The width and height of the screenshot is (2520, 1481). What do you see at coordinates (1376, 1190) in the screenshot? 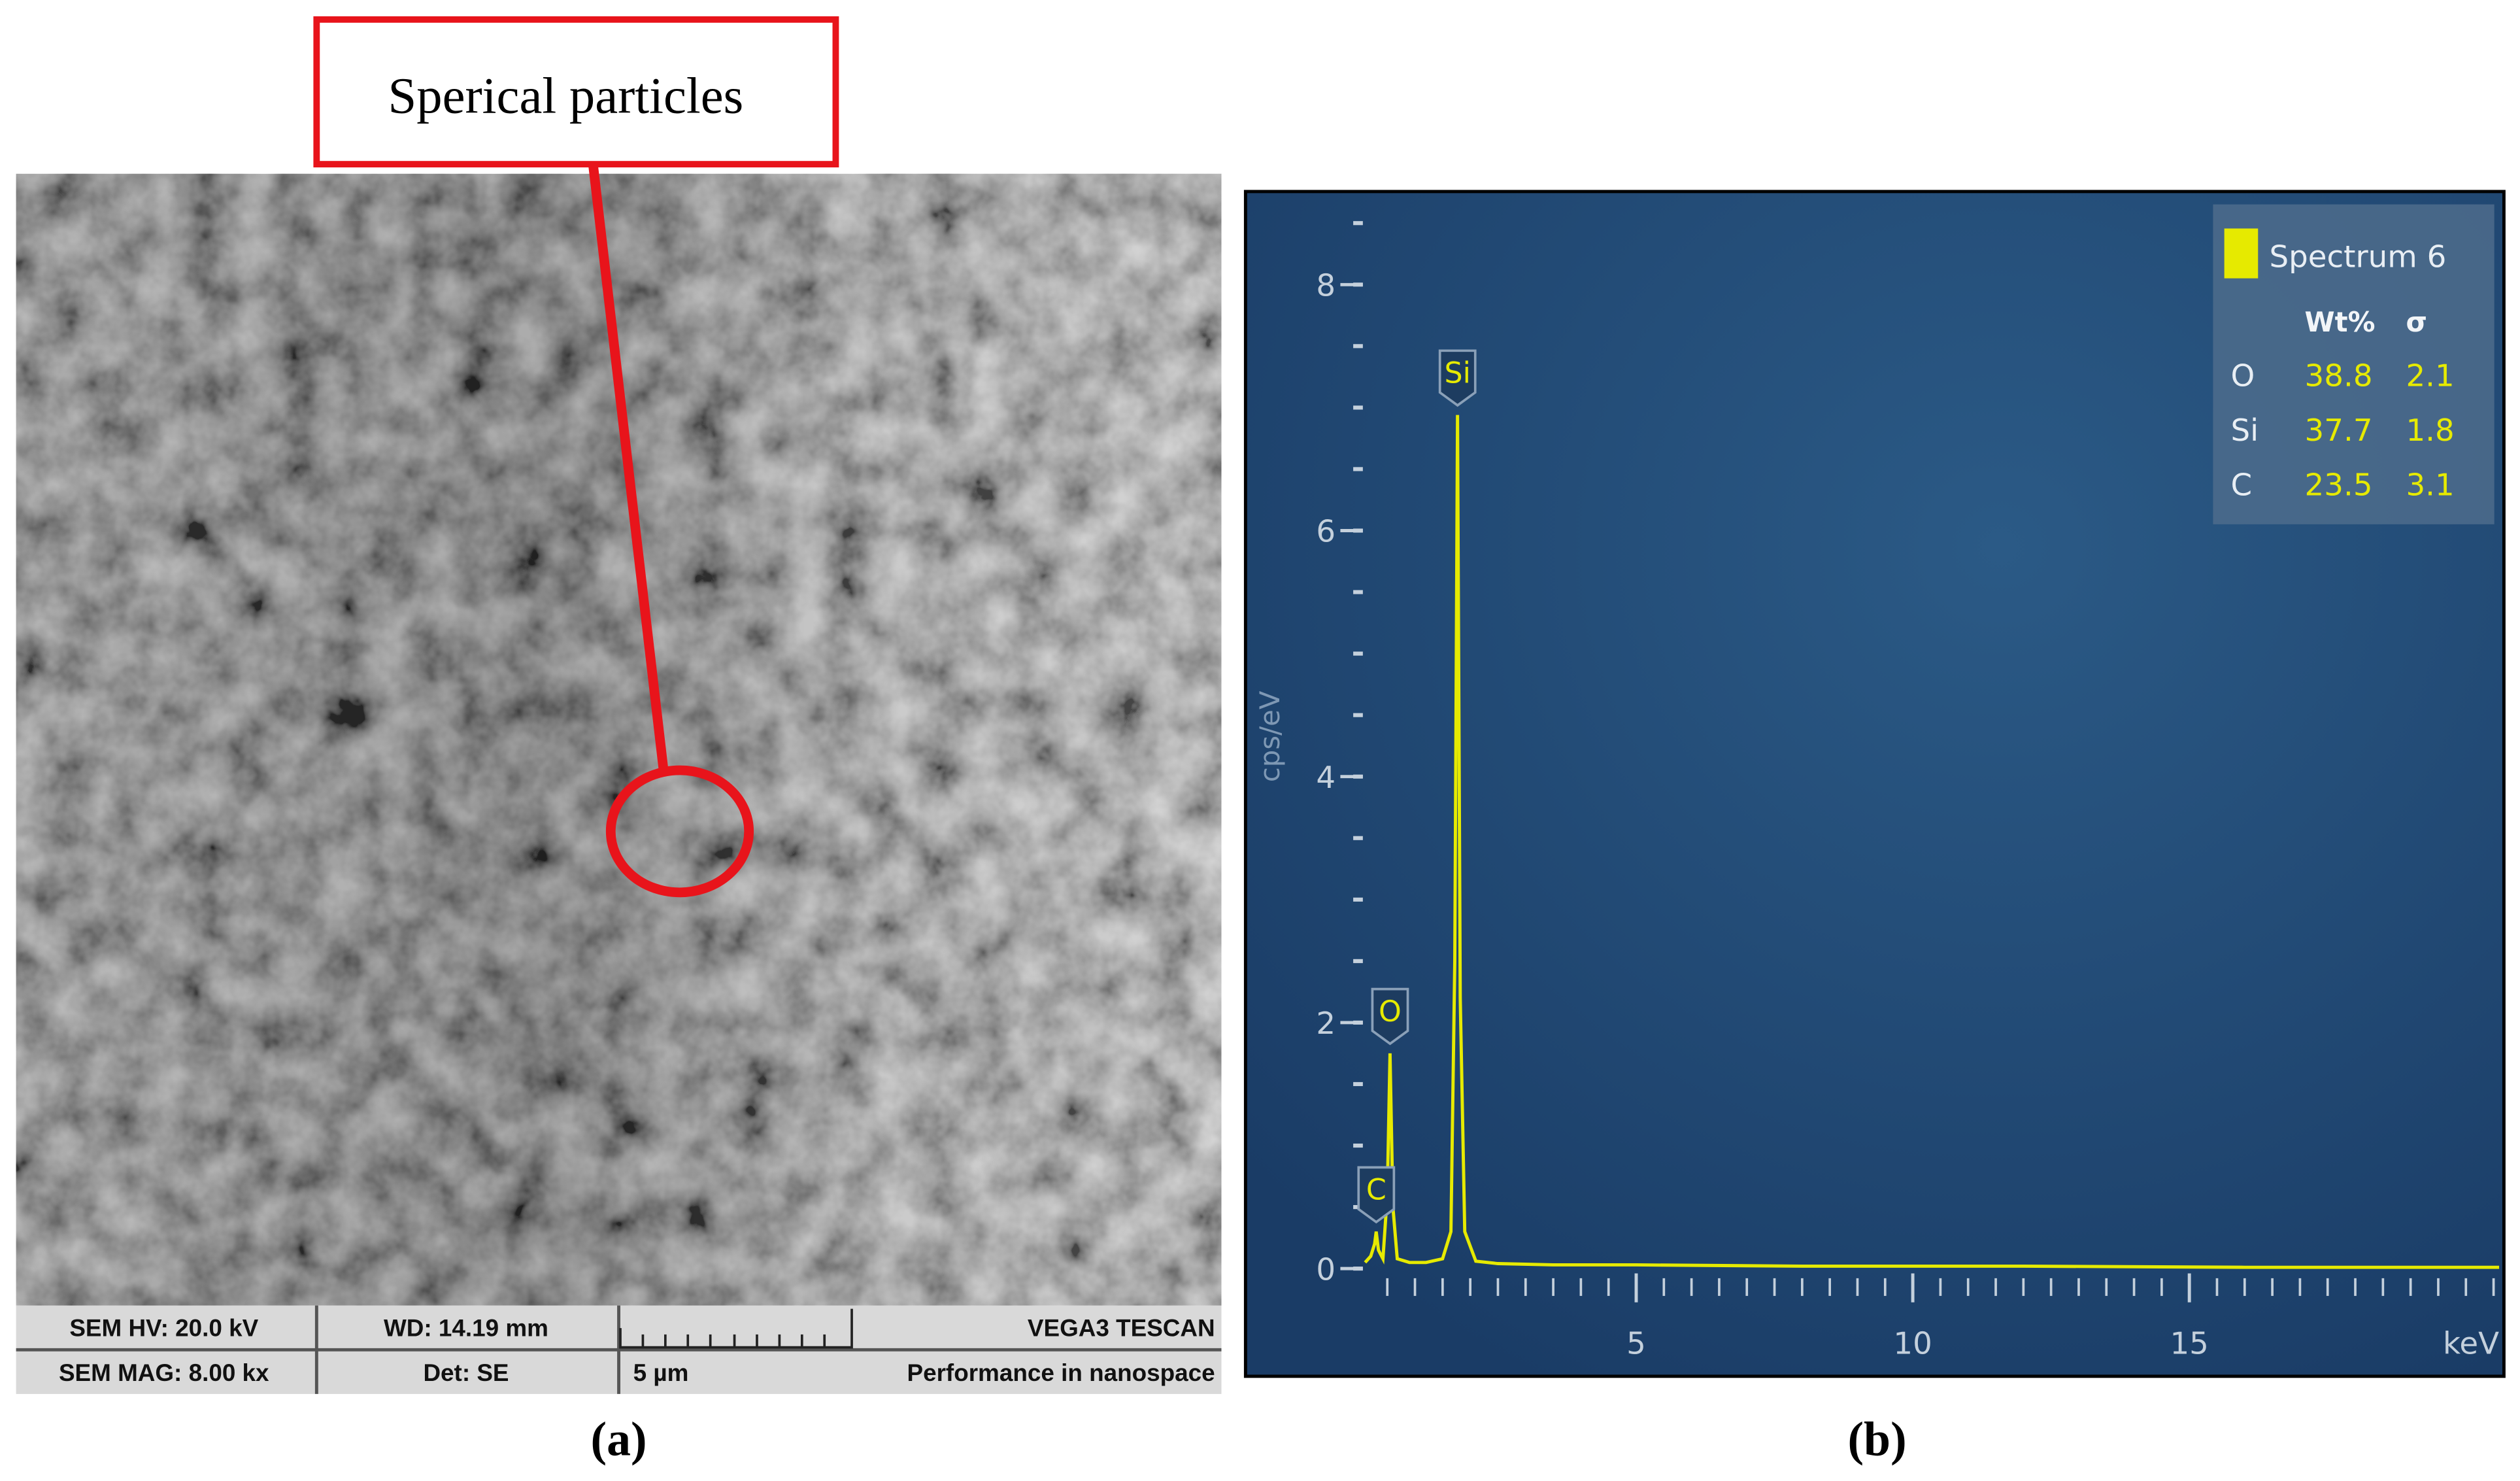
I see `peak-label: C` at bounding box center [1376, 1190].